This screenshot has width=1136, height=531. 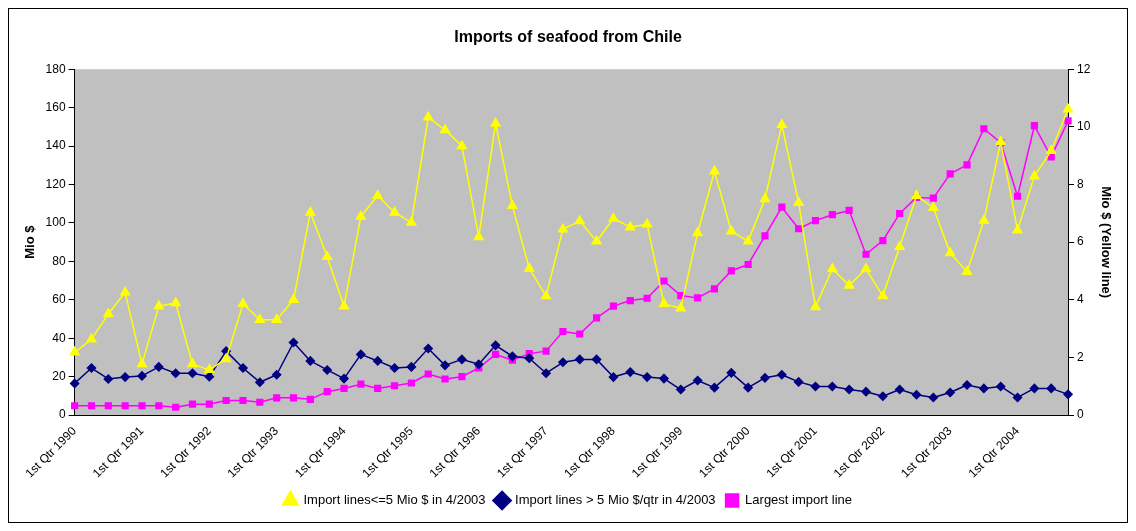 I want to click on chart-title: Imports of seafood from Chile, so click(x=568, y=37).